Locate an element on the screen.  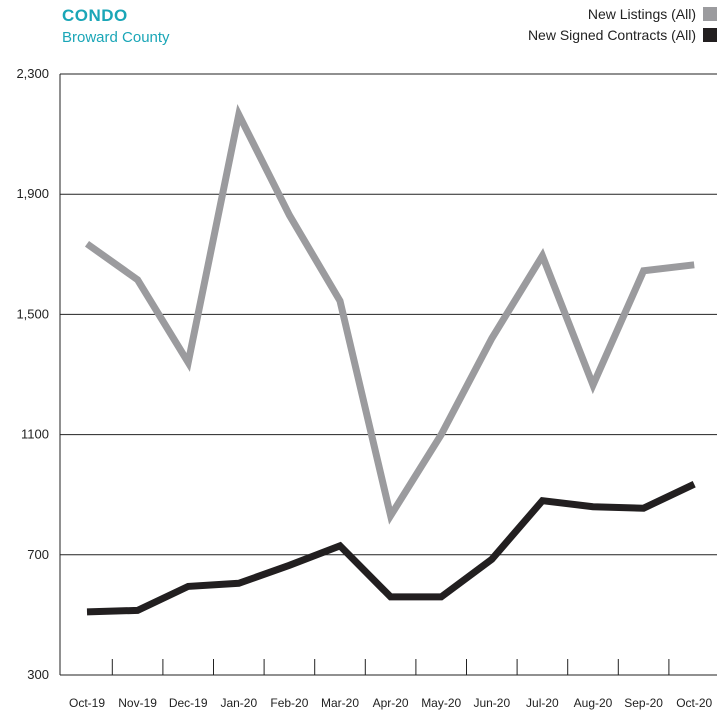
legend-item-new-signed-contracts: New Signed Contracts (All) is located at coordinates (622, 35).